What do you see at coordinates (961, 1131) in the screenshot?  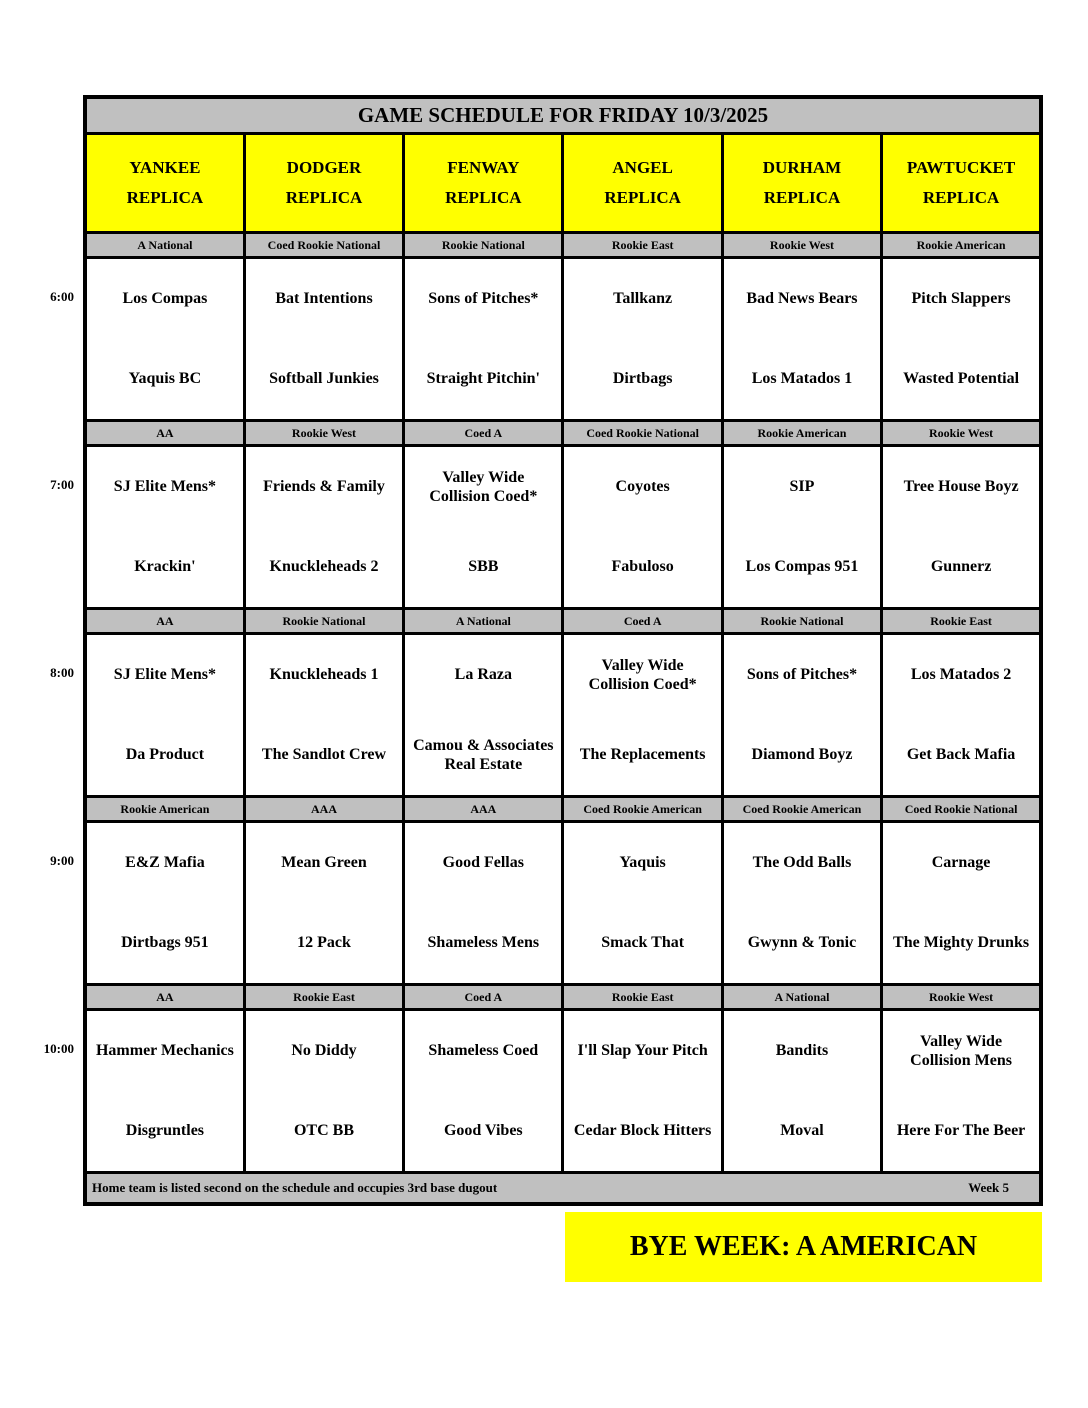 I see `home-team: Here For The Beer` at bounding box center [961, 1131].